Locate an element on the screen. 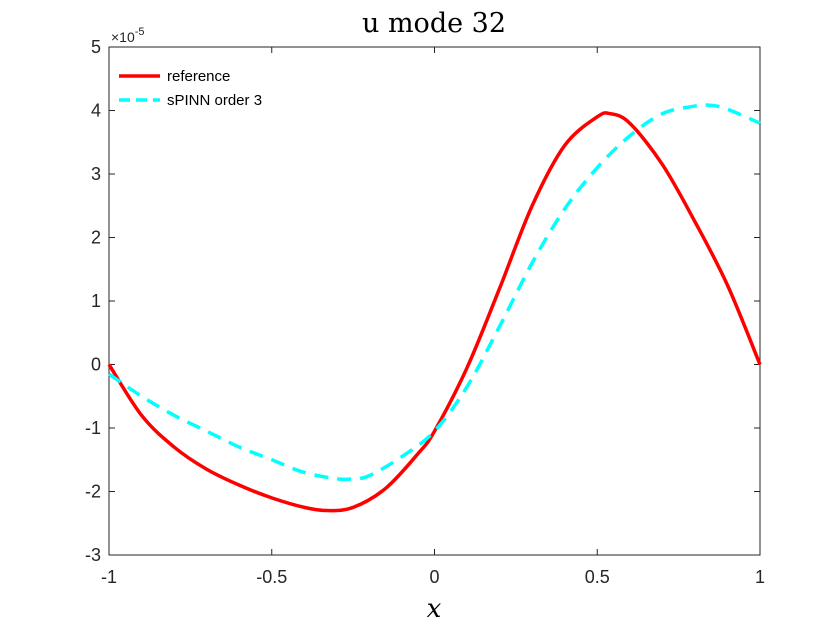 Image resolution: width=840 pixels, height=630 pixels. x-tick-label: -0.5 is located at coordinates (271, 577).